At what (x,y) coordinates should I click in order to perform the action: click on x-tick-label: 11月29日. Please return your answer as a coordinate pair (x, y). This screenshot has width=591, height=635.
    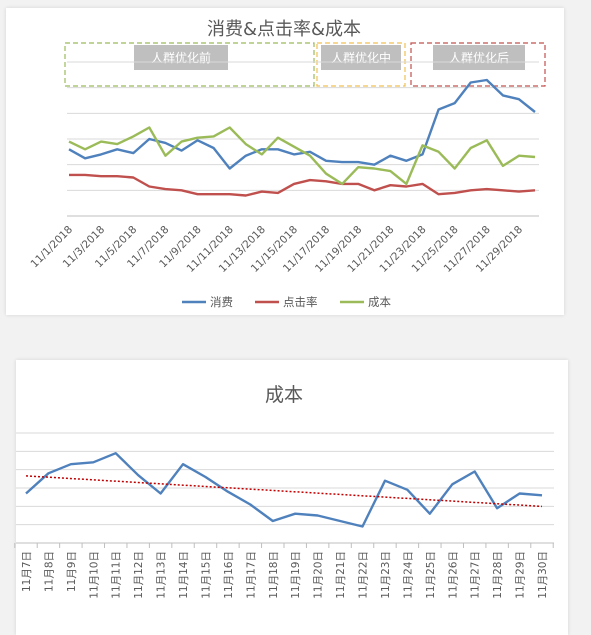
    Looking at the image, I should click on (521, 575).